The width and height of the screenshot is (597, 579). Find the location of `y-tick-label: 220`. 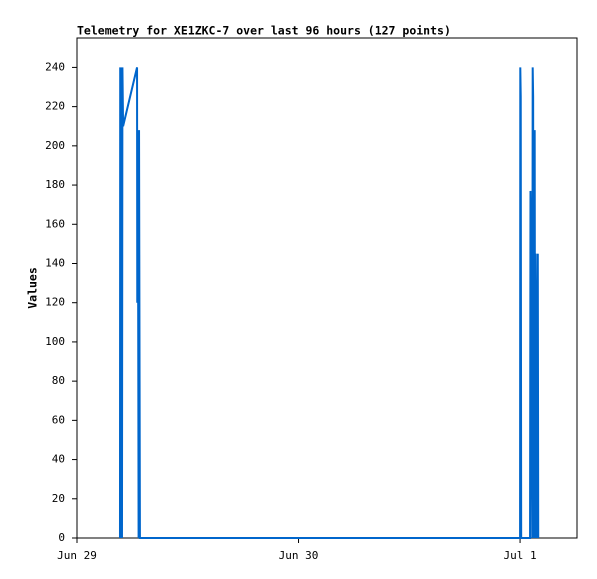

y-tick-label: 220 is located at coordinates (55, 106).